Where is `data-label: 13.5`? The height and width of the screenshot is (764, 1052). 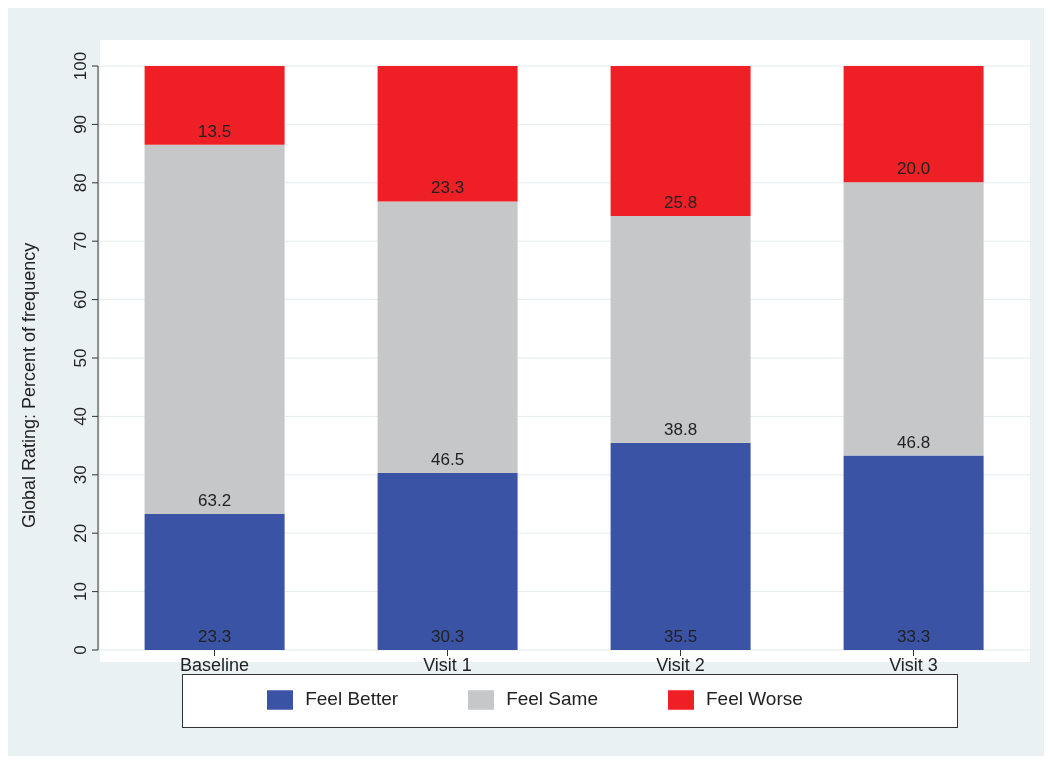
data-label: 13.5 is located at coordinates (215, 131).